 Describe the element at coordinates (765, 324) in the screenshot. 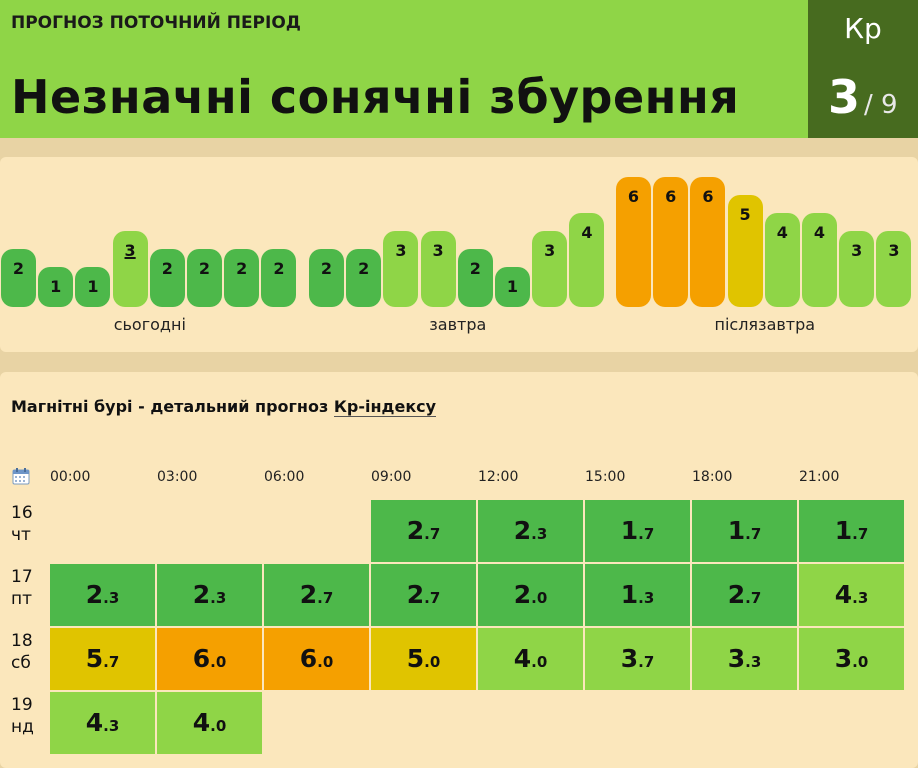

I see `day-label: післязавтра` at that location.